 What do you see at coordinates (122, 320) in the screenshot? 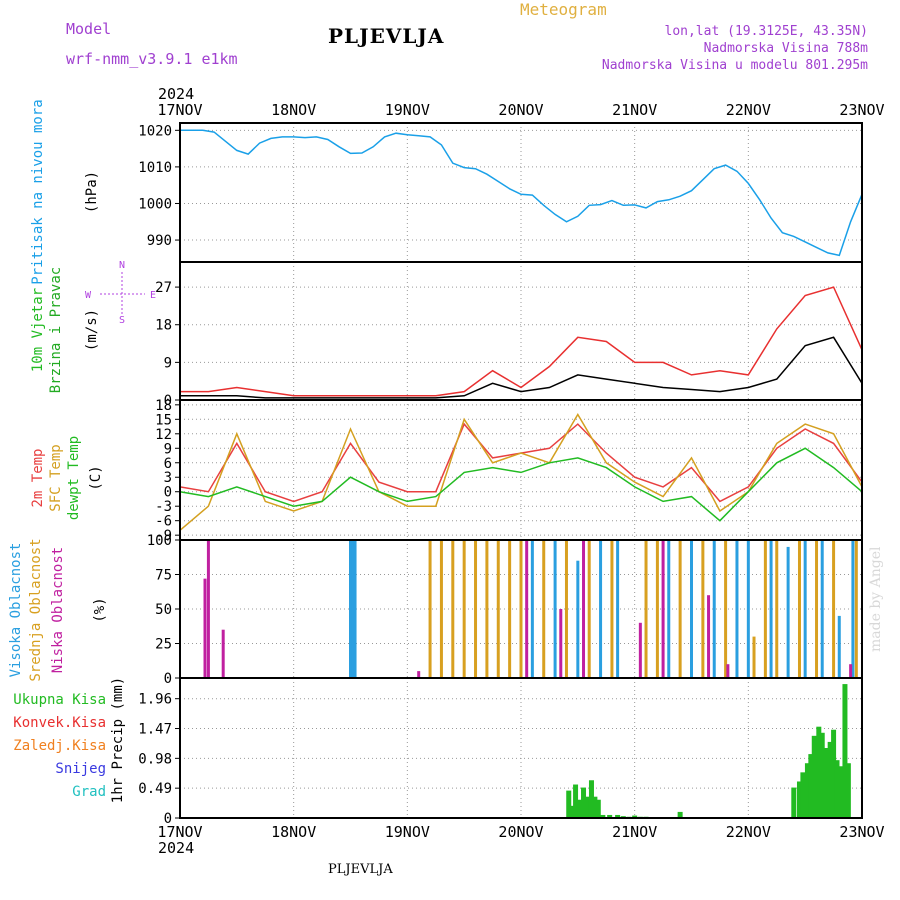
I see `rose-south: S` at bounding box center [122, 320].